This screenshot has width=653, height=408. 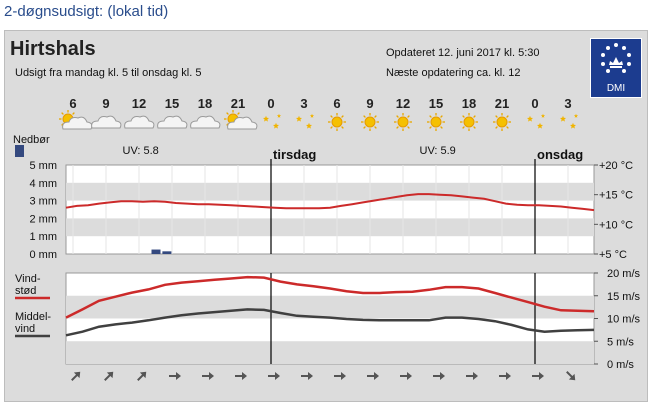 What do you see at coordinates (28, 279) in the screenshot?
I see `gust-legend-label: Vind-` at bounding box center [28, 279].